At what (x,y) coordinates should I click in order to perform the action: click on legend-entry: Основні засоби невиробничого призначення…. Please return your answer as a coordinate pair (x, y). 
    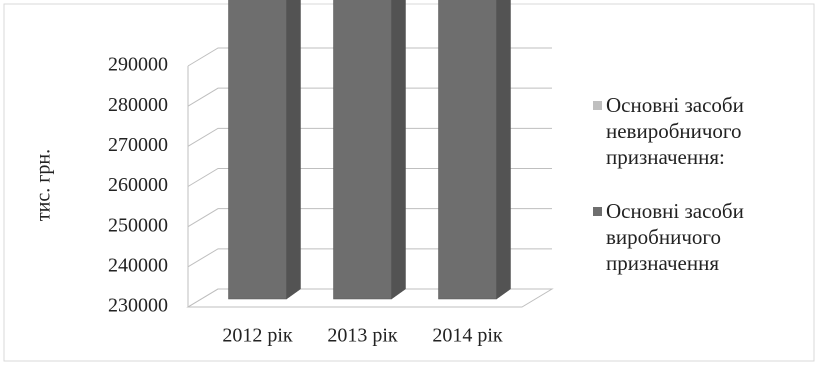
    Looking at the image, I should click on (699, 131).